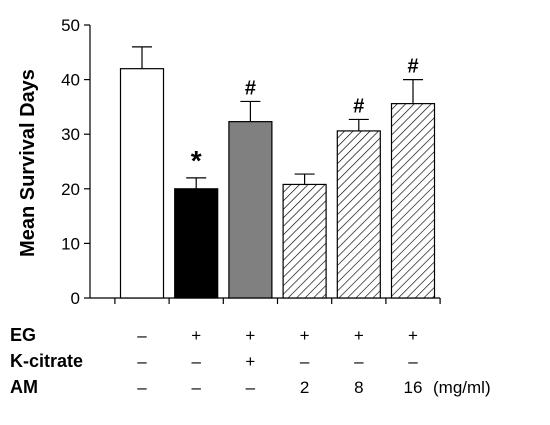 The width and height of the screenshot is (550, 425). What do you see at coordinates (70, 189) in the screenshot?
I see `y-tick-label: 20` at bounding box center [70, 189].